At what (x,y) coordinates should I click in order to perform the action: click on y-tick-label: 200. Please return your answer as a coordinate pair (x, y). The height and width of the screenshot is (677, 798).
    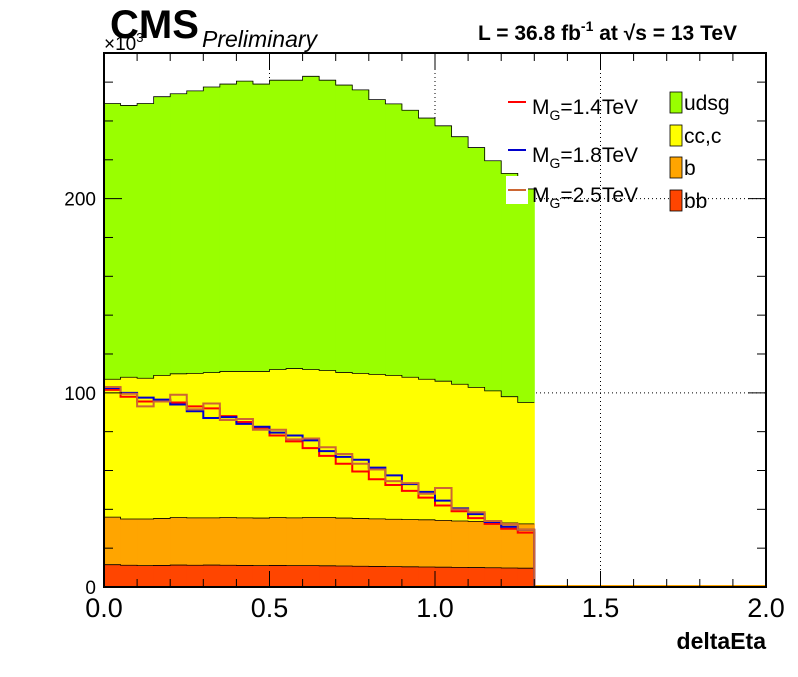
    Looking at the image, I should click on (80, 200).